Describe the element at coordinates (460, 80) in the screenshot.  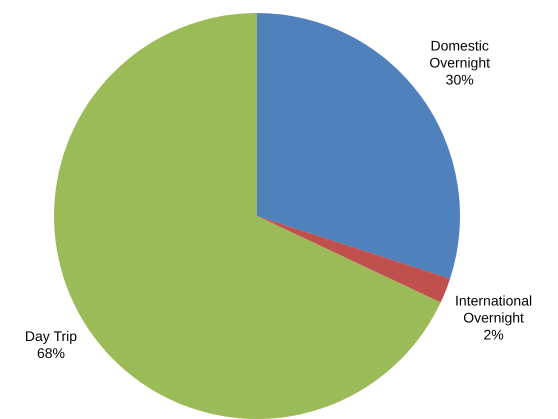
I see `data-label: 30%` at that location.